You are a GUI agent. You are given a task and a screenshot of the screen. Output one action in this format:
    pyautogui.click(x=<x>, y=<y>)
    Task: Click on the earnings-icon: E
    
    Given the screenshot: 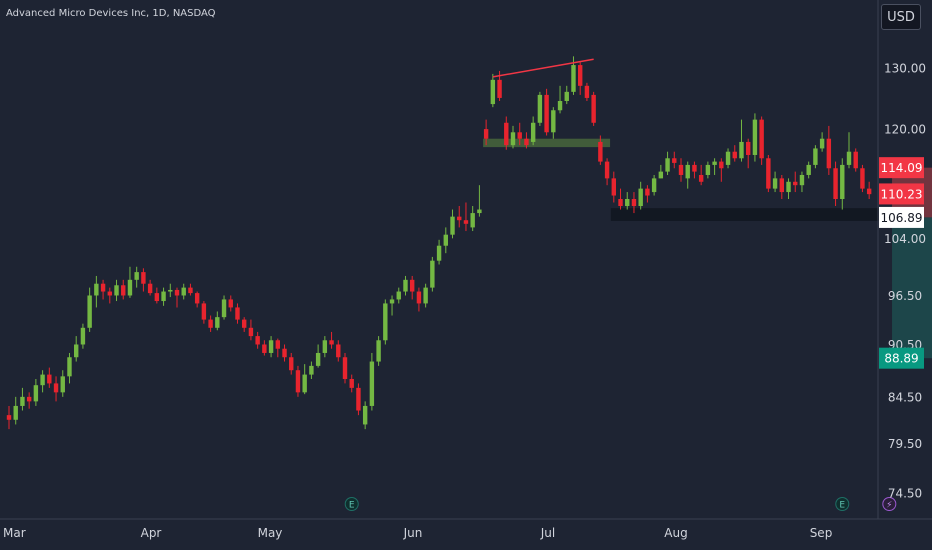 What is the action you would take?
    pyautogui.click(x=842, y=504)
    